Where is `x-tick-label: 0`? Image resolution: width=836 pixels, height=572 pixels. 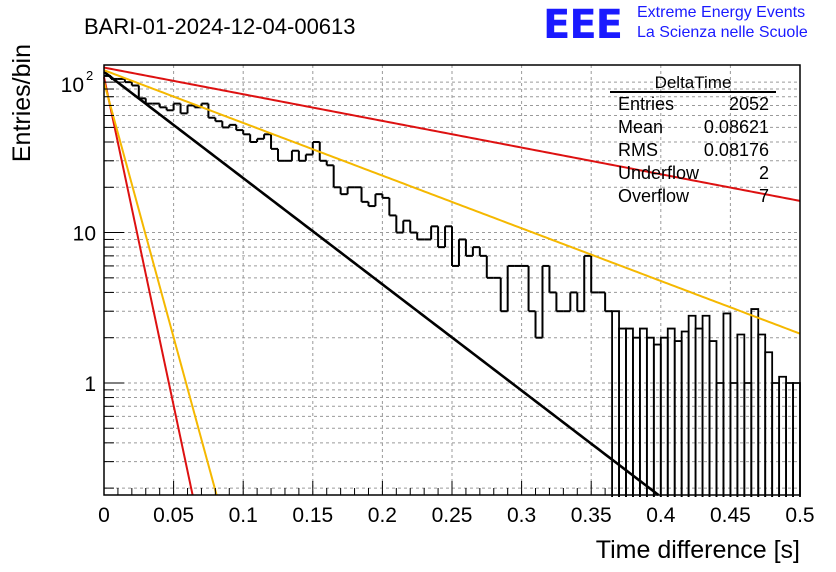 x-tick-label: 0 is located at coordinates (104, 515).